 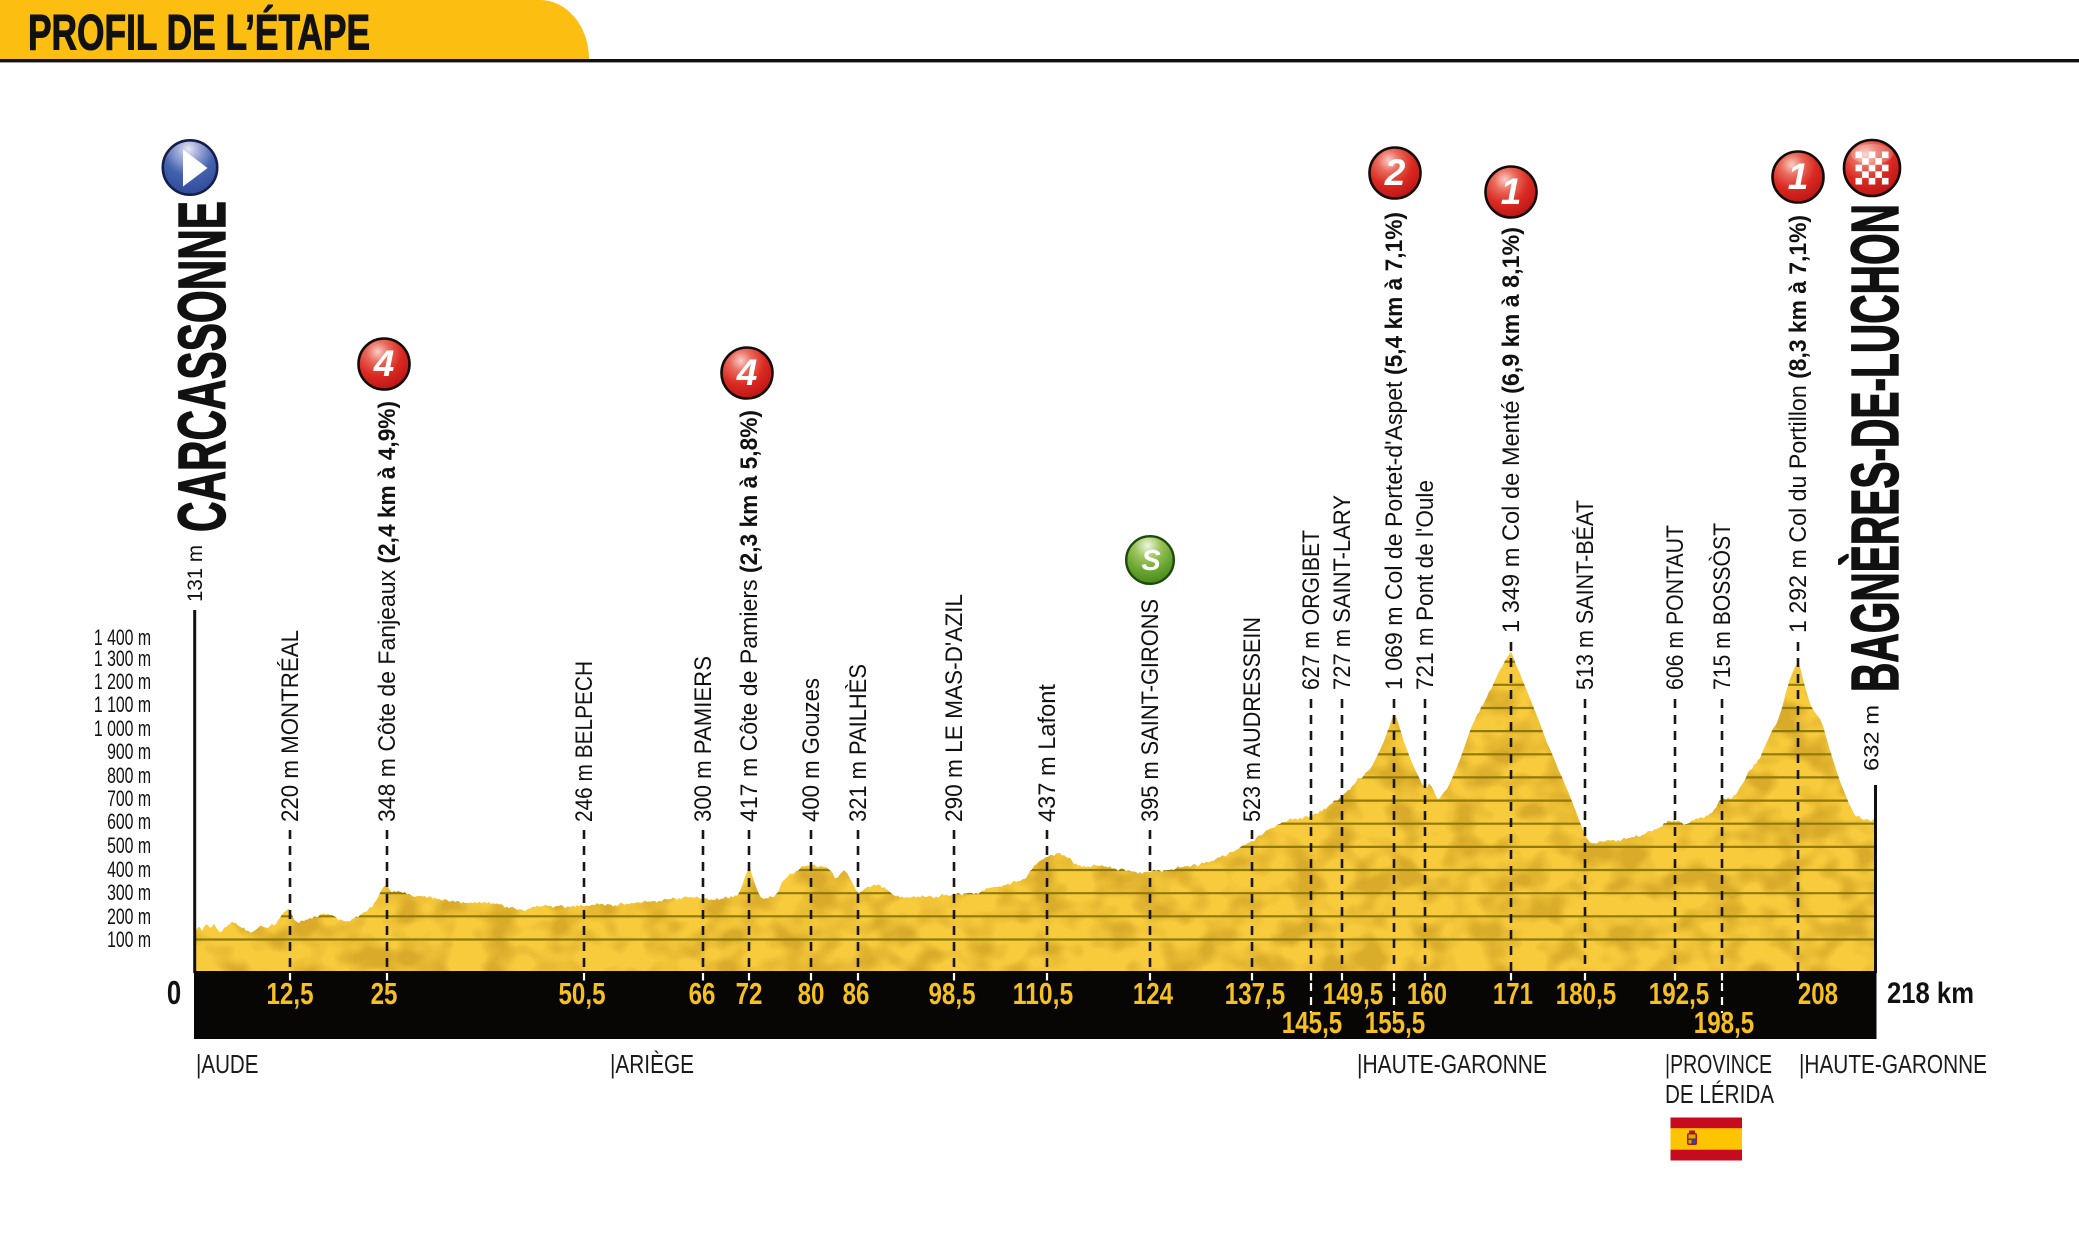 What do you see at coordinates (652, 1064) in the screenshot?
I see `svg-text: |ARIÈGE` at bounding box center [652, 1064].